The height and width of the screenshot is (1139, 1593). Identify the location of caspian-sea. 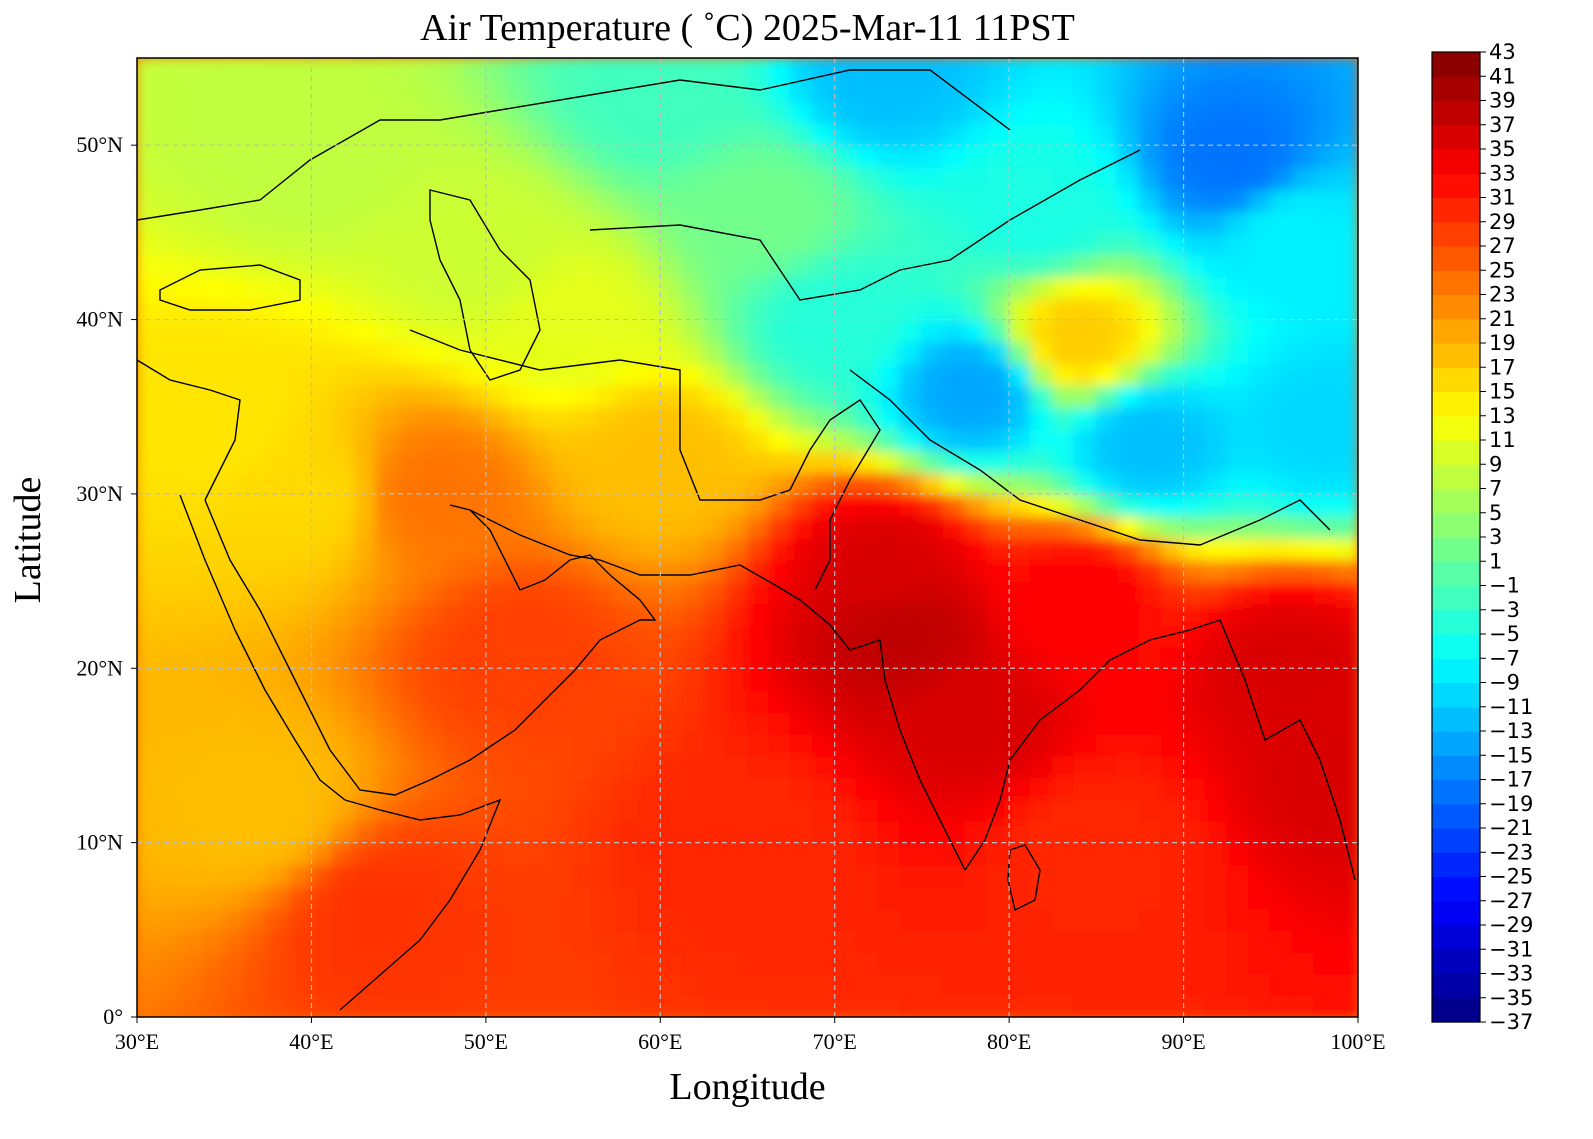
(485, 285).